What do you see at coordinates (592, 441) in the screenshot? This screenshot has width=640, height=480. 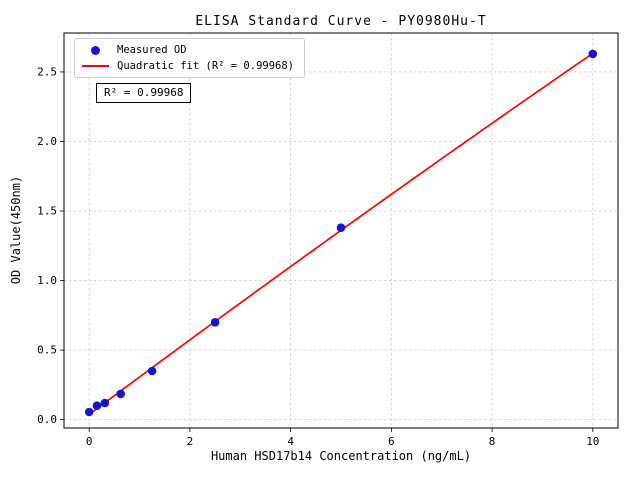 I see `x-tick-label: 10` at bounding box center [592, 441].